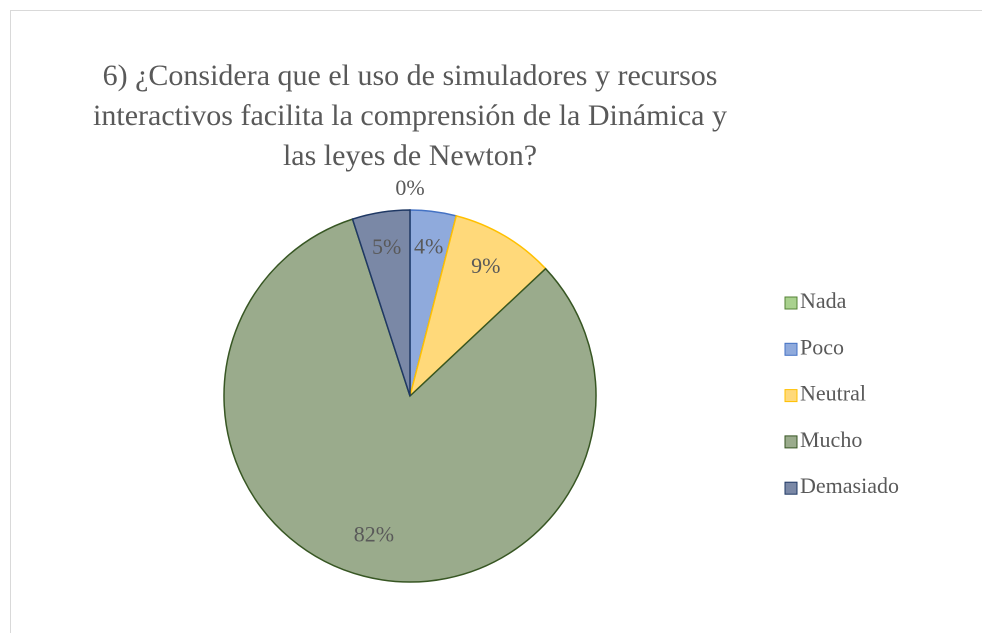 This screenshot has height=633, width=982. Describe the element at coordinates (823, 300) in the screenshot. I see `legend-label: Nada` at that location.